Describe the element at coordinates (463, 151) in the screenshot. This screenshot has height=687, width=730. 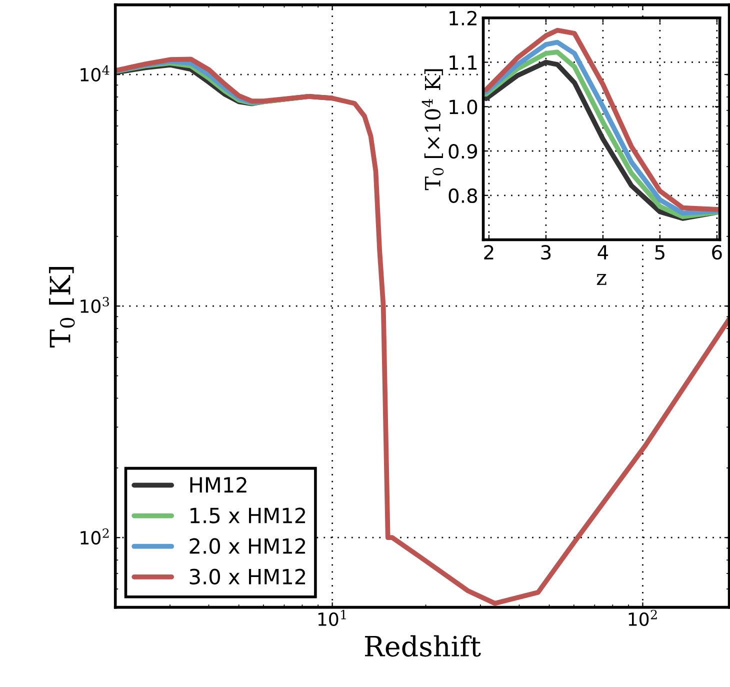
I see `y-tick-label: 0.9` at that location.